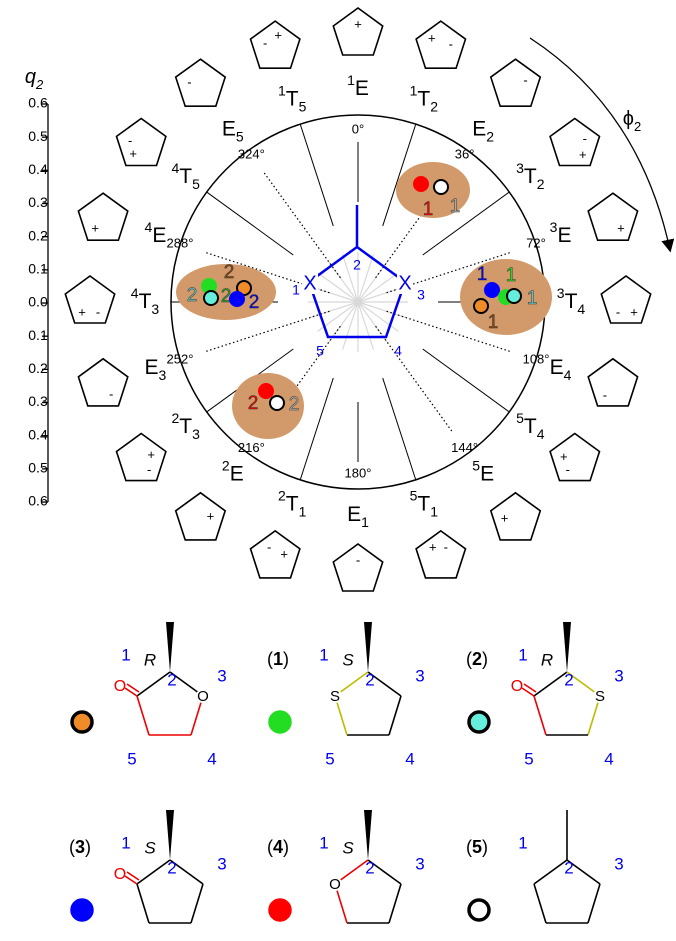 The height and width of the screenshot is (941, 676). I want to click on label-sup: 5, so click(476, 465).